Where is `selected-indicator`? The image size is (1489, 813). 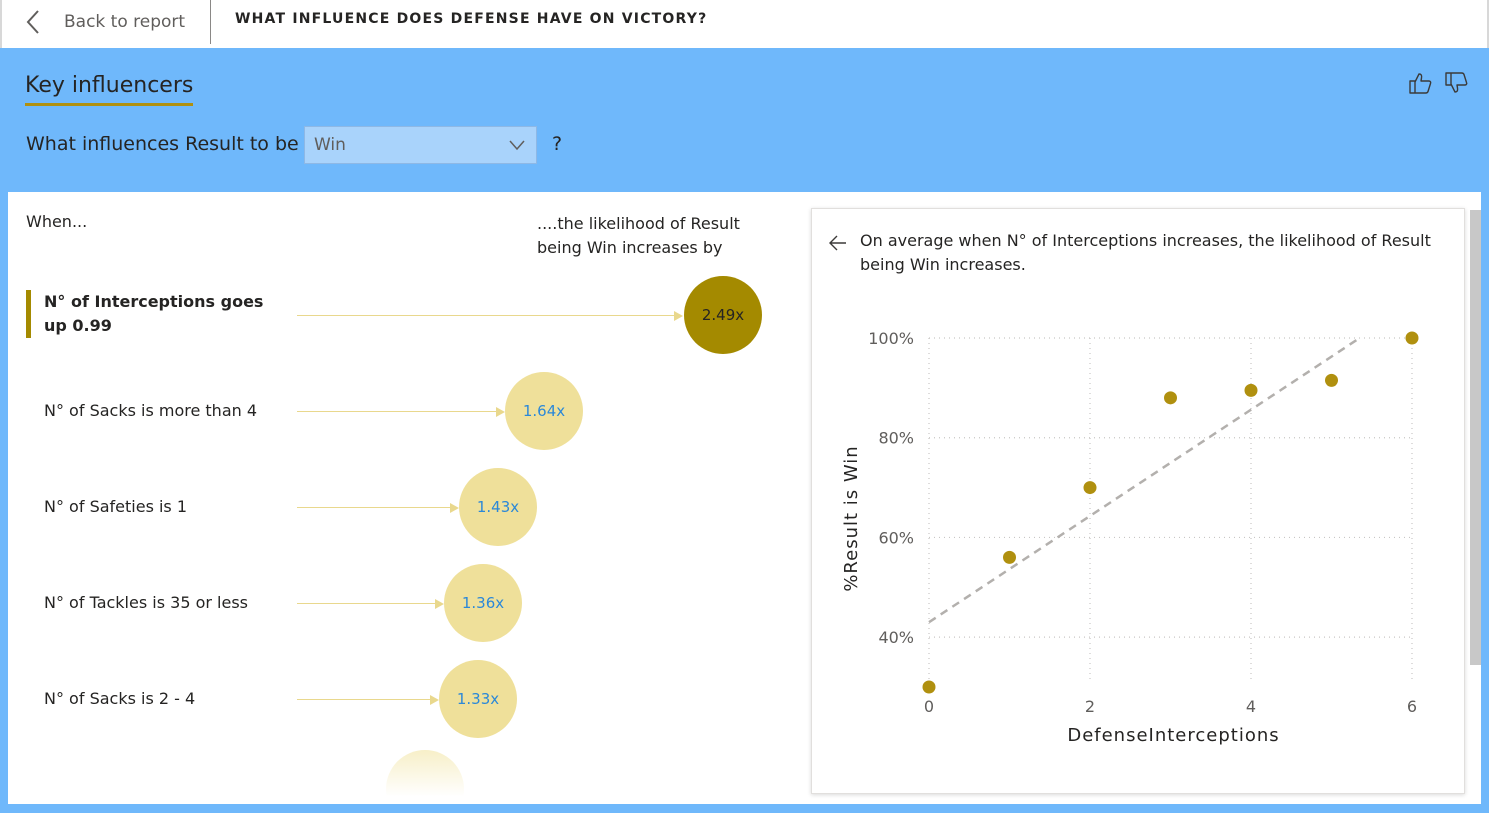
selected-indicator is located at coordinates (28, 314).